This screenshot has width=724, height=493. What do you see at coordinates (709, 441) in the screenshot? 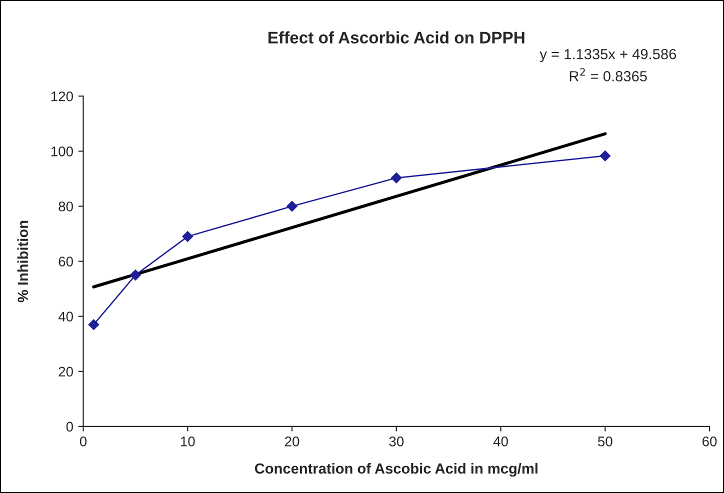
I see `x-tick-label: 60` at bounding box center [709, 441].